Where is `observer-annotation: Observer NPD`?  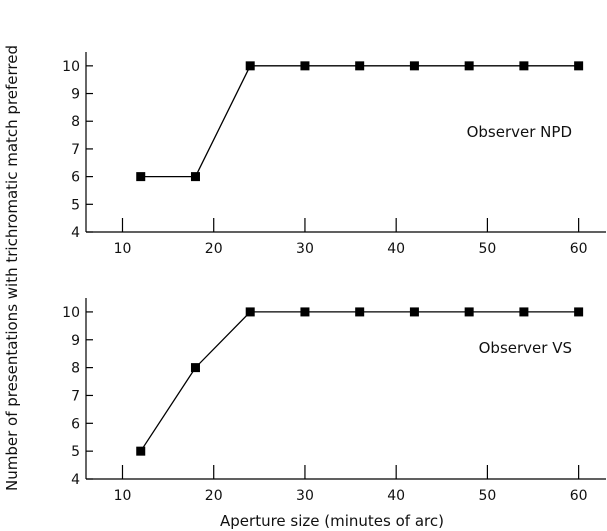
observer-annotation: Observer NPD is located at coordinates (519, 132).